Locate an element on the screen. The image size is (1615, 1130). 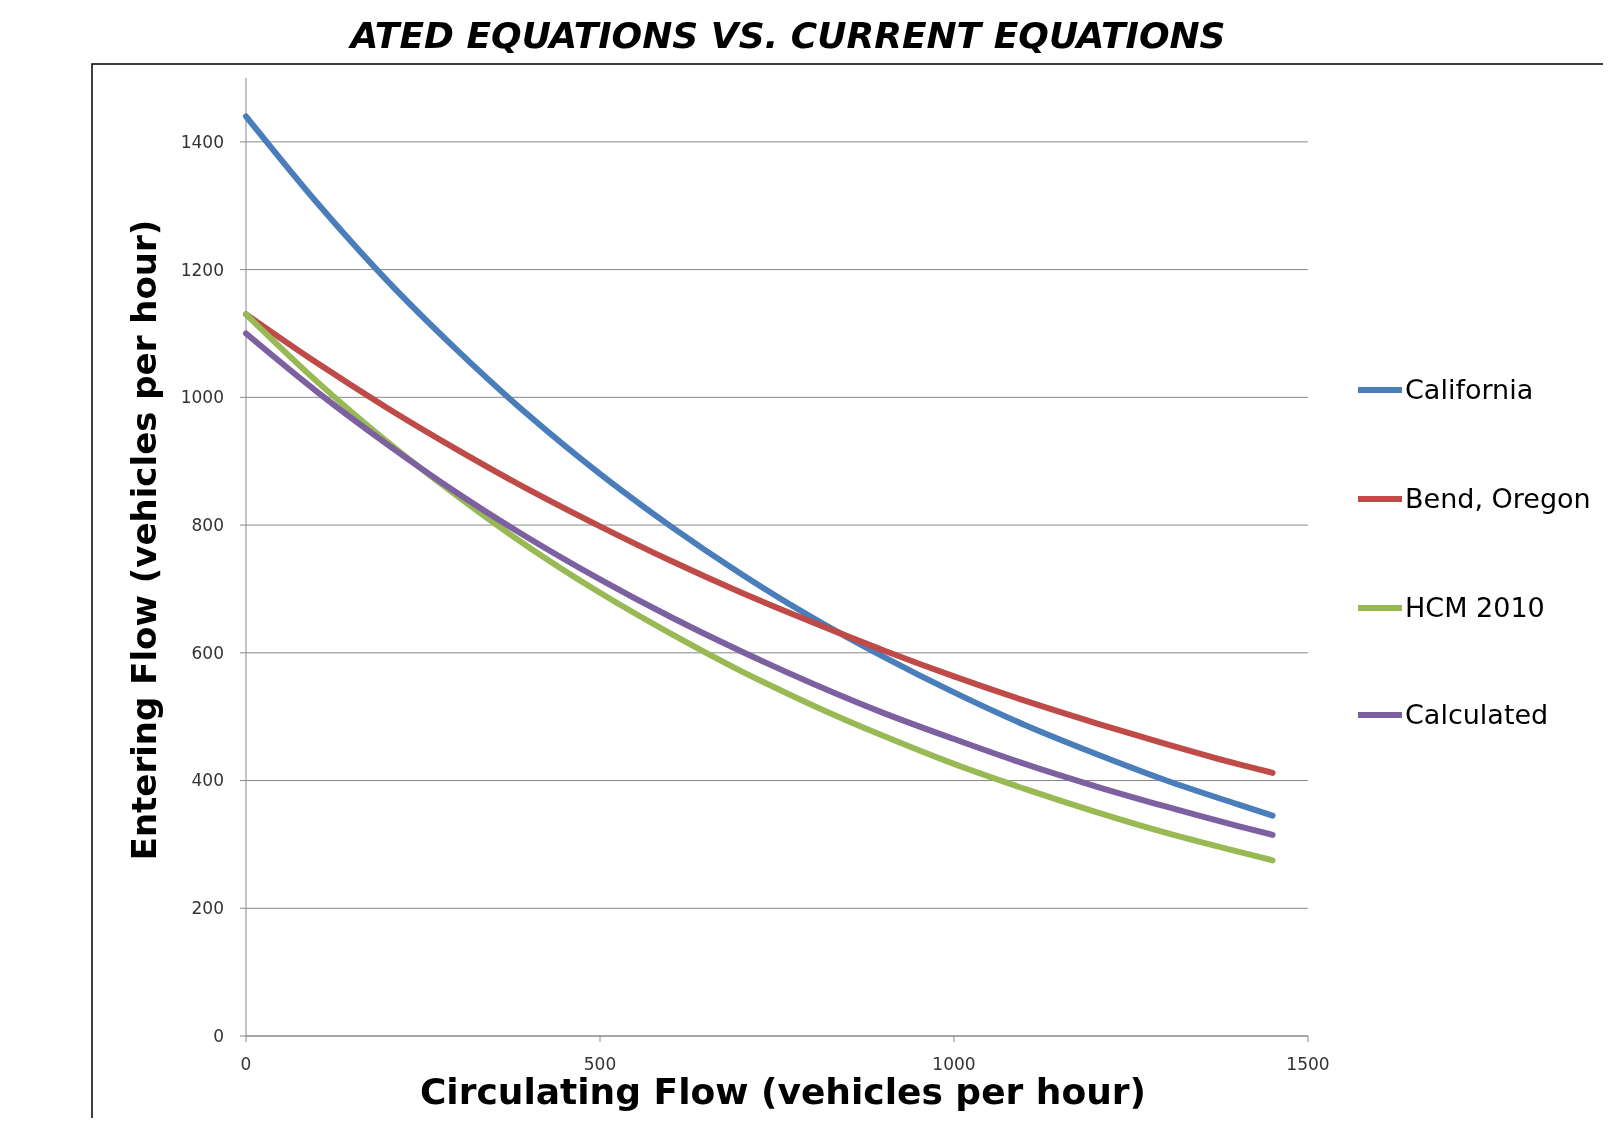
y-tick-label: 1200 is located at coordinates (202, 269).